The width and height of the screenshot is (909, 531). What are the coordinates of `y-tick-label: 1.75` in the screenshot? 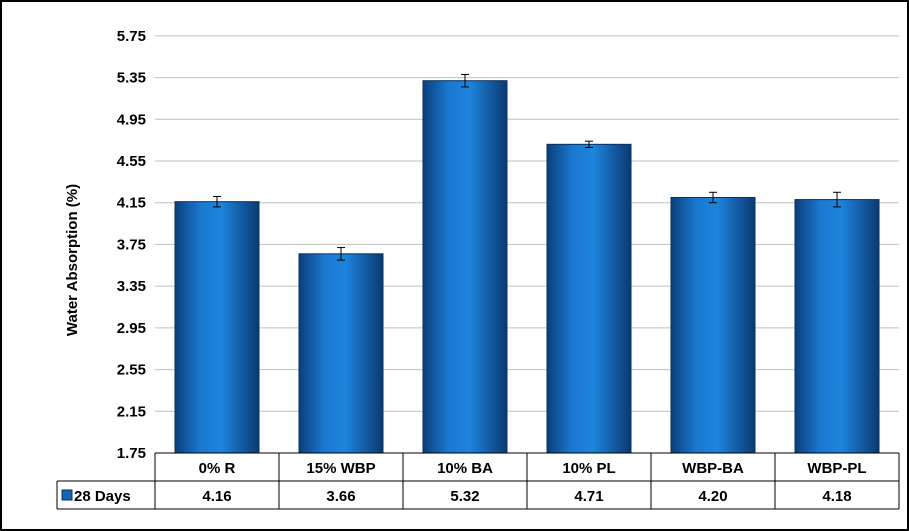 It's located at (131, 453).